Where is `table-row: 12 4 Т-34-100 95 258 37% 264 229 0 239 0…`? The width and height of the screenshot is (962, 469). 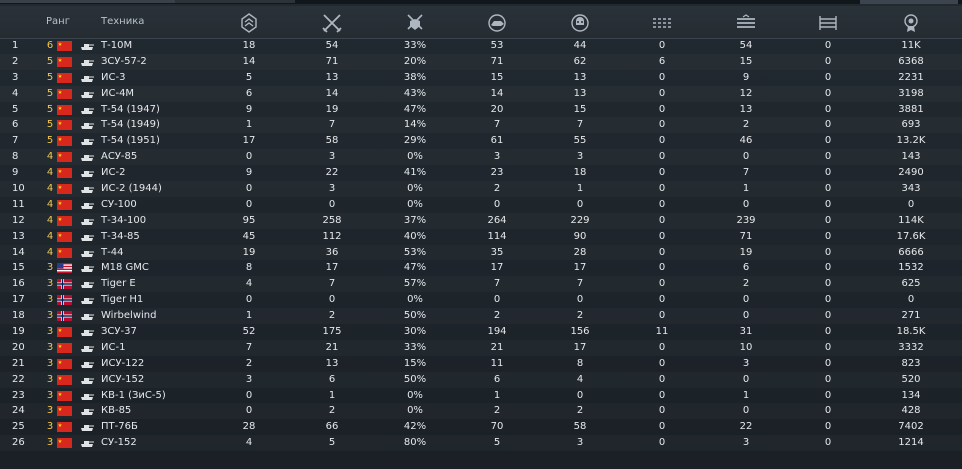
table-row: 12 4 Т-34-100 95 258 37% 264 229 0 239 0… is located at coordinates (481, 221).